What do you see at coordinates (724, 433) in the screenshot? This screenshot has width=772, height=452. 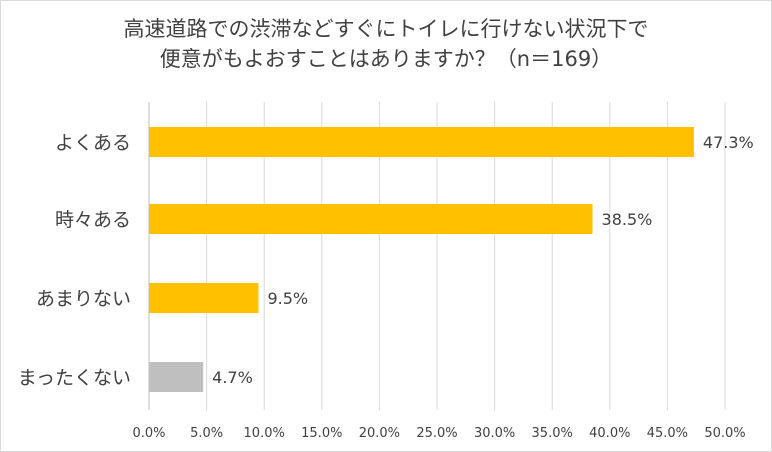 I see `x-tick-label: 50.0%` at bounding box center [724, 433].